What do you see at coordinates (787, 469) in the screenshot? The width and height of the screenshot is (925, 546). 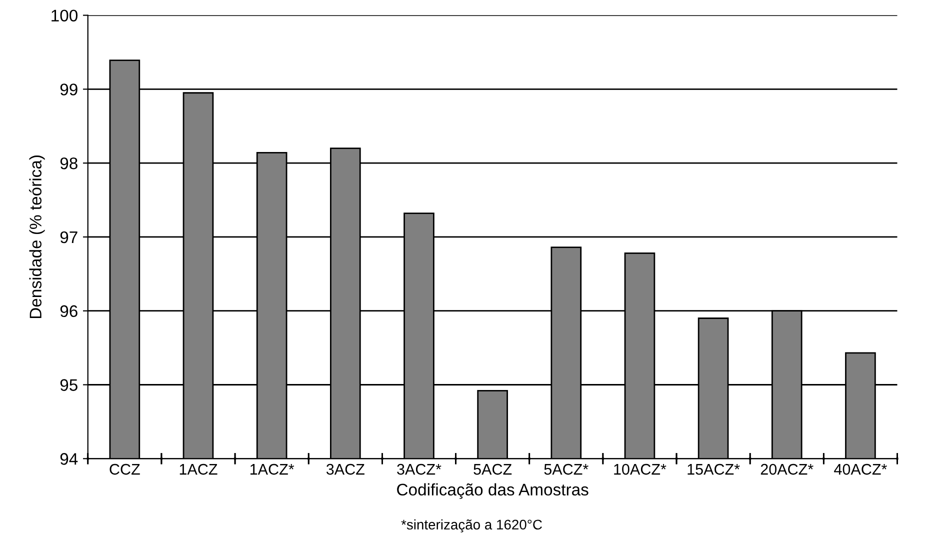 I see `x-tick-label: 20ACZ*` at bounding box center [787, 469].